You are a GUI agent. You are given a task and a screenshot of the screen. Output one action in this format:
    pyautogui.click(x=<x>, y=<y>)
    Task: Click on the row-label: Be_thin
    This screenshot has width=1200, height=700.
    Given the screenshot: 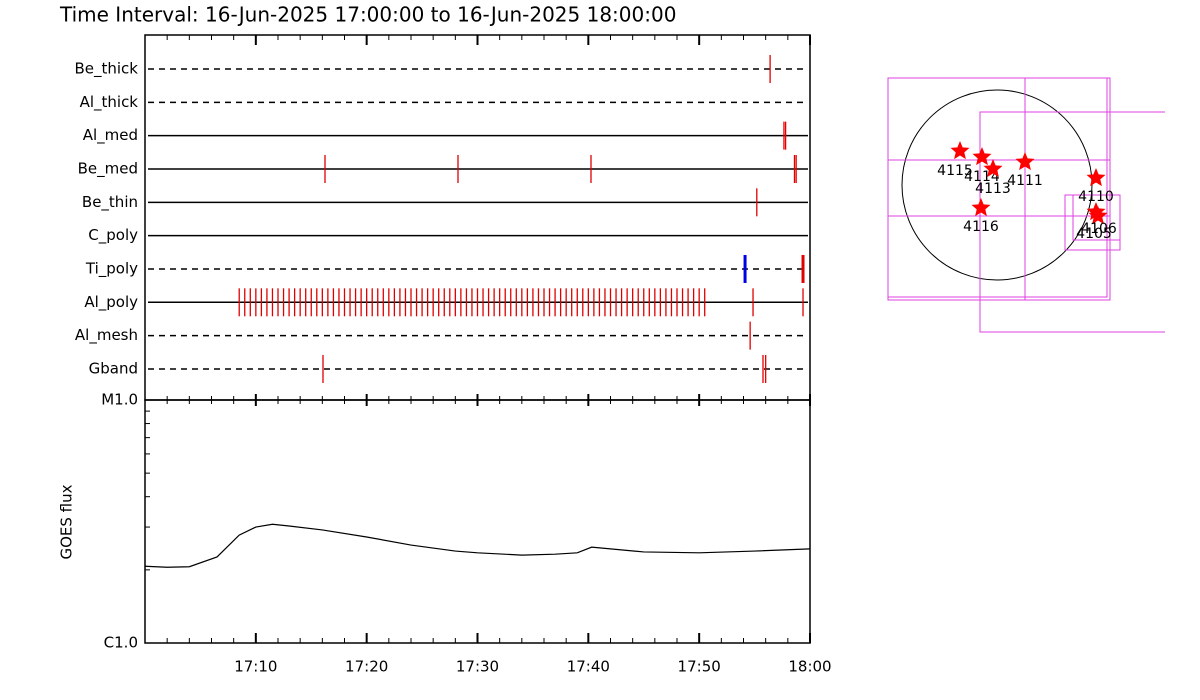 What is the action you would take?
    pyautogui.click(x=110, y=202)
    